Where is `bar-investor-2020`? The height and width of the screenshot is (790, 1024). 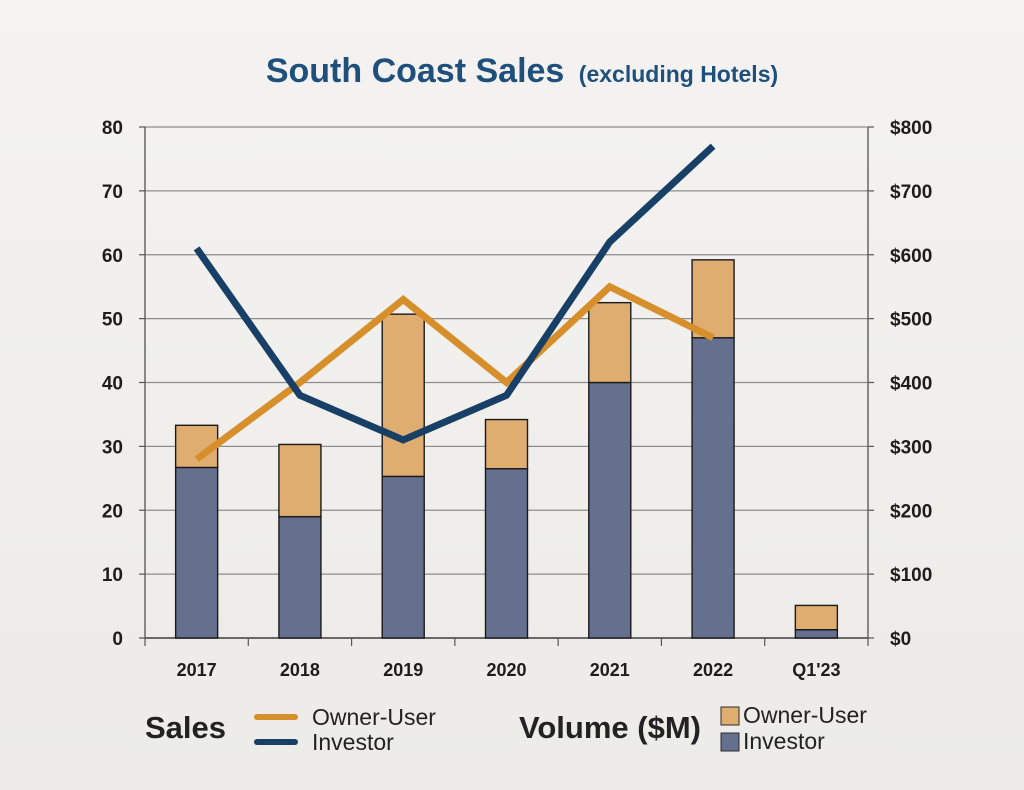
bar-investor-2020 is located at coordinates (506, 553).